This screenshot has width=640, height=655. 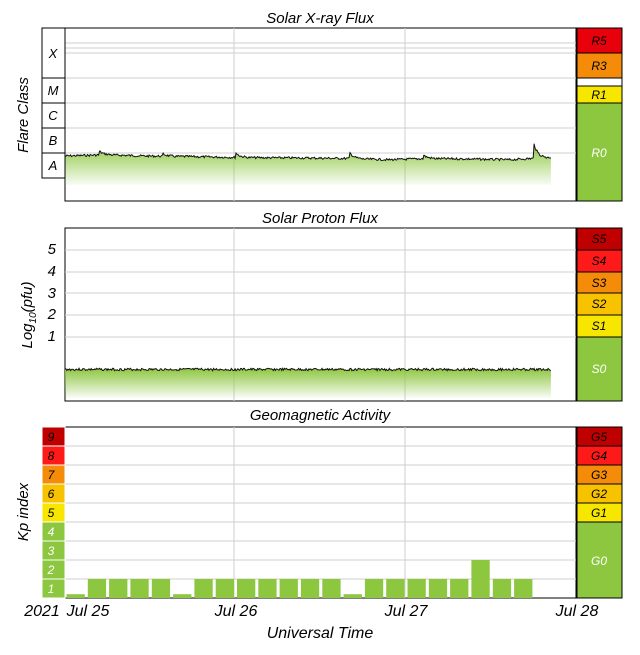 What do you see at coordinates (599, 304) in the screenshot?
I see `s2-label: S2` at bounding box center [599, 304].